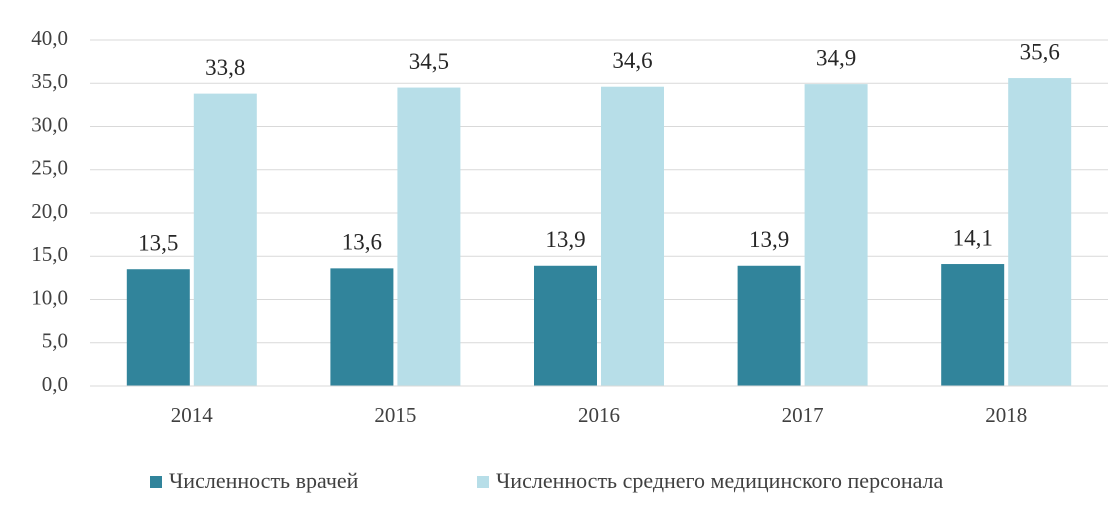  I want to click on legend-label: Численность врачей, so click(264, 480).